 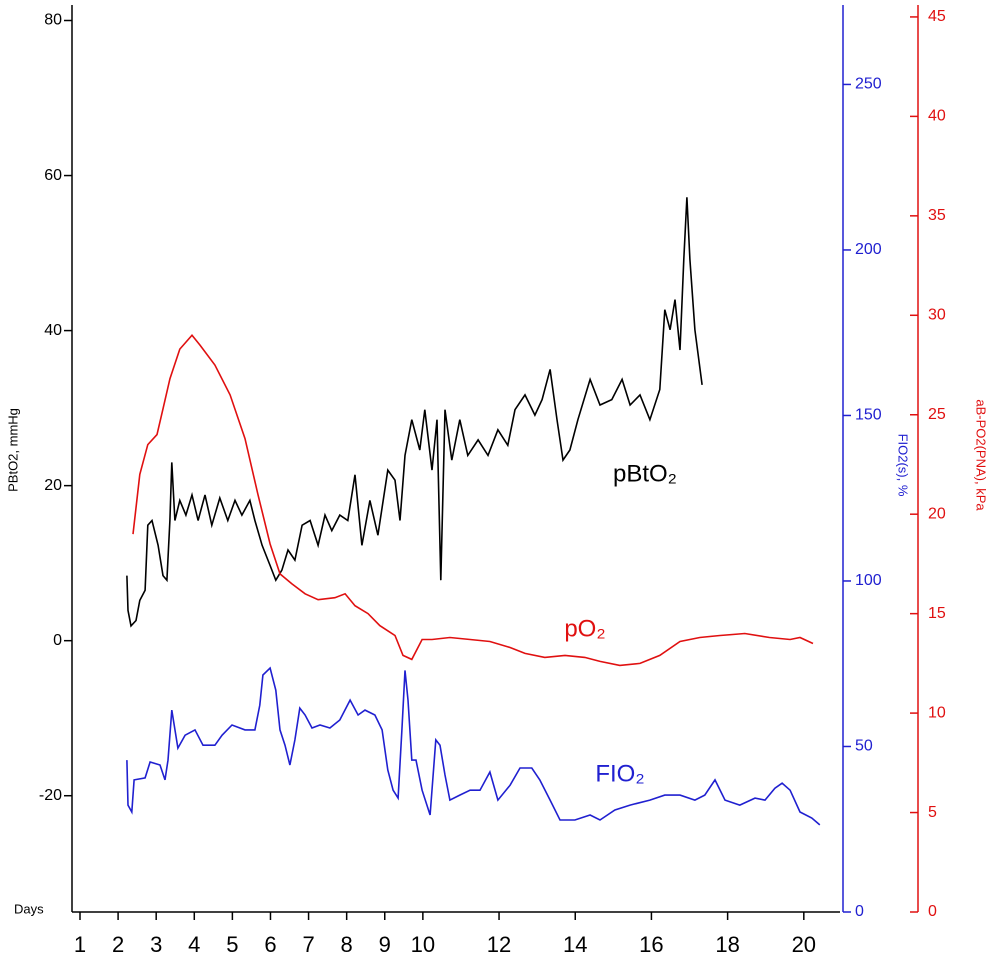 I want to click on x-tick-label: 4, so click(x=194, y=944).